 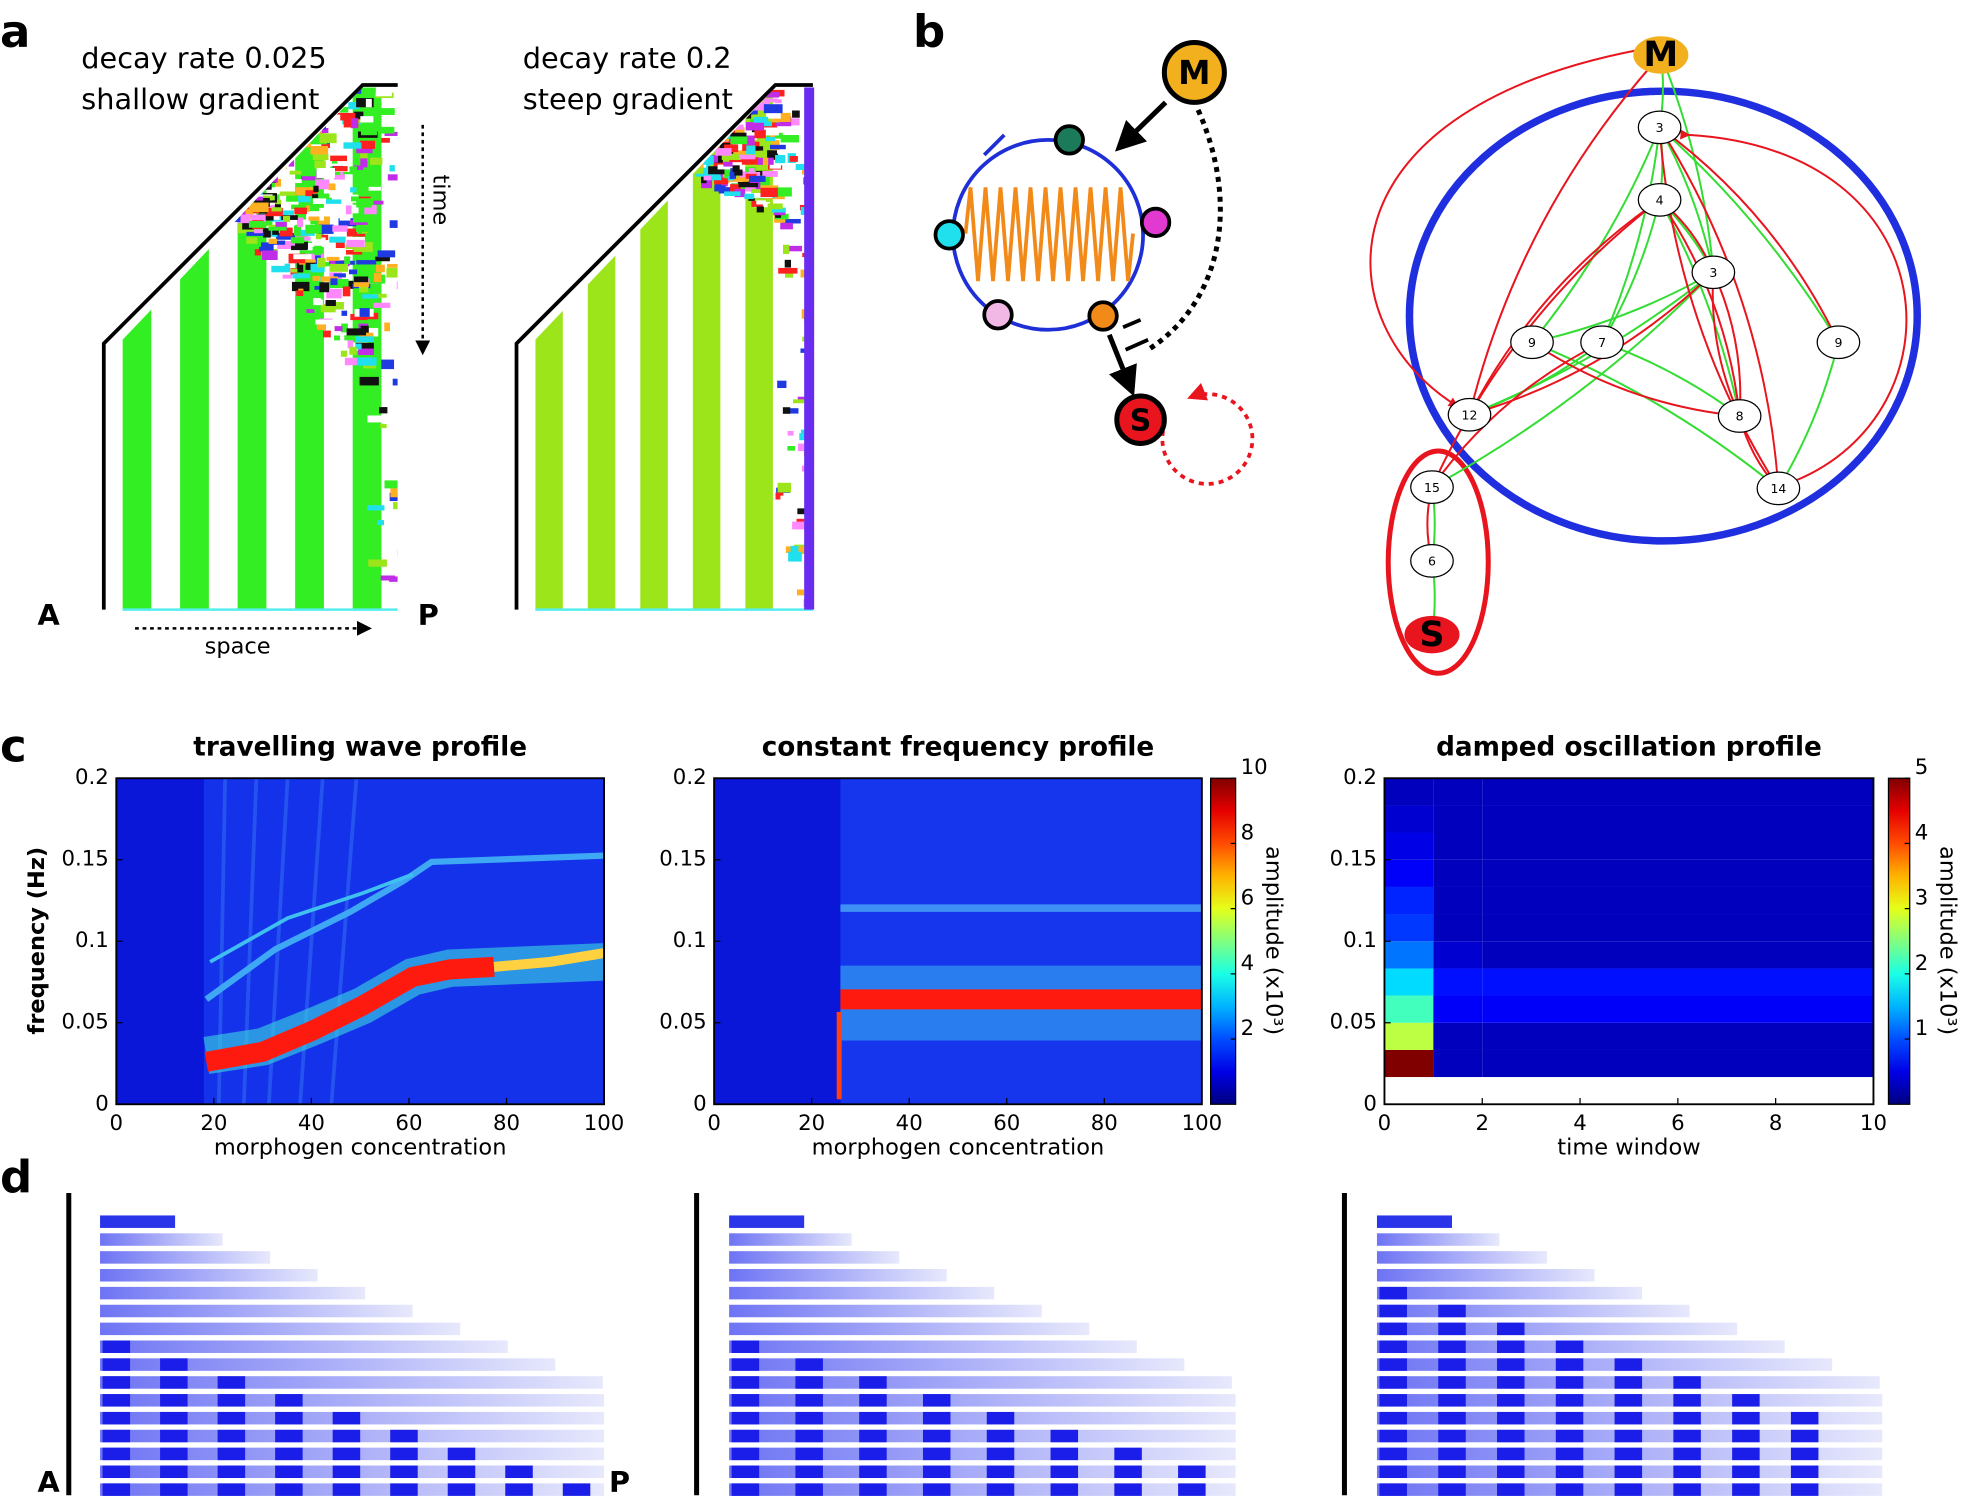 I want to click on x-tick-label: 0, so click(x=117, y=1123).